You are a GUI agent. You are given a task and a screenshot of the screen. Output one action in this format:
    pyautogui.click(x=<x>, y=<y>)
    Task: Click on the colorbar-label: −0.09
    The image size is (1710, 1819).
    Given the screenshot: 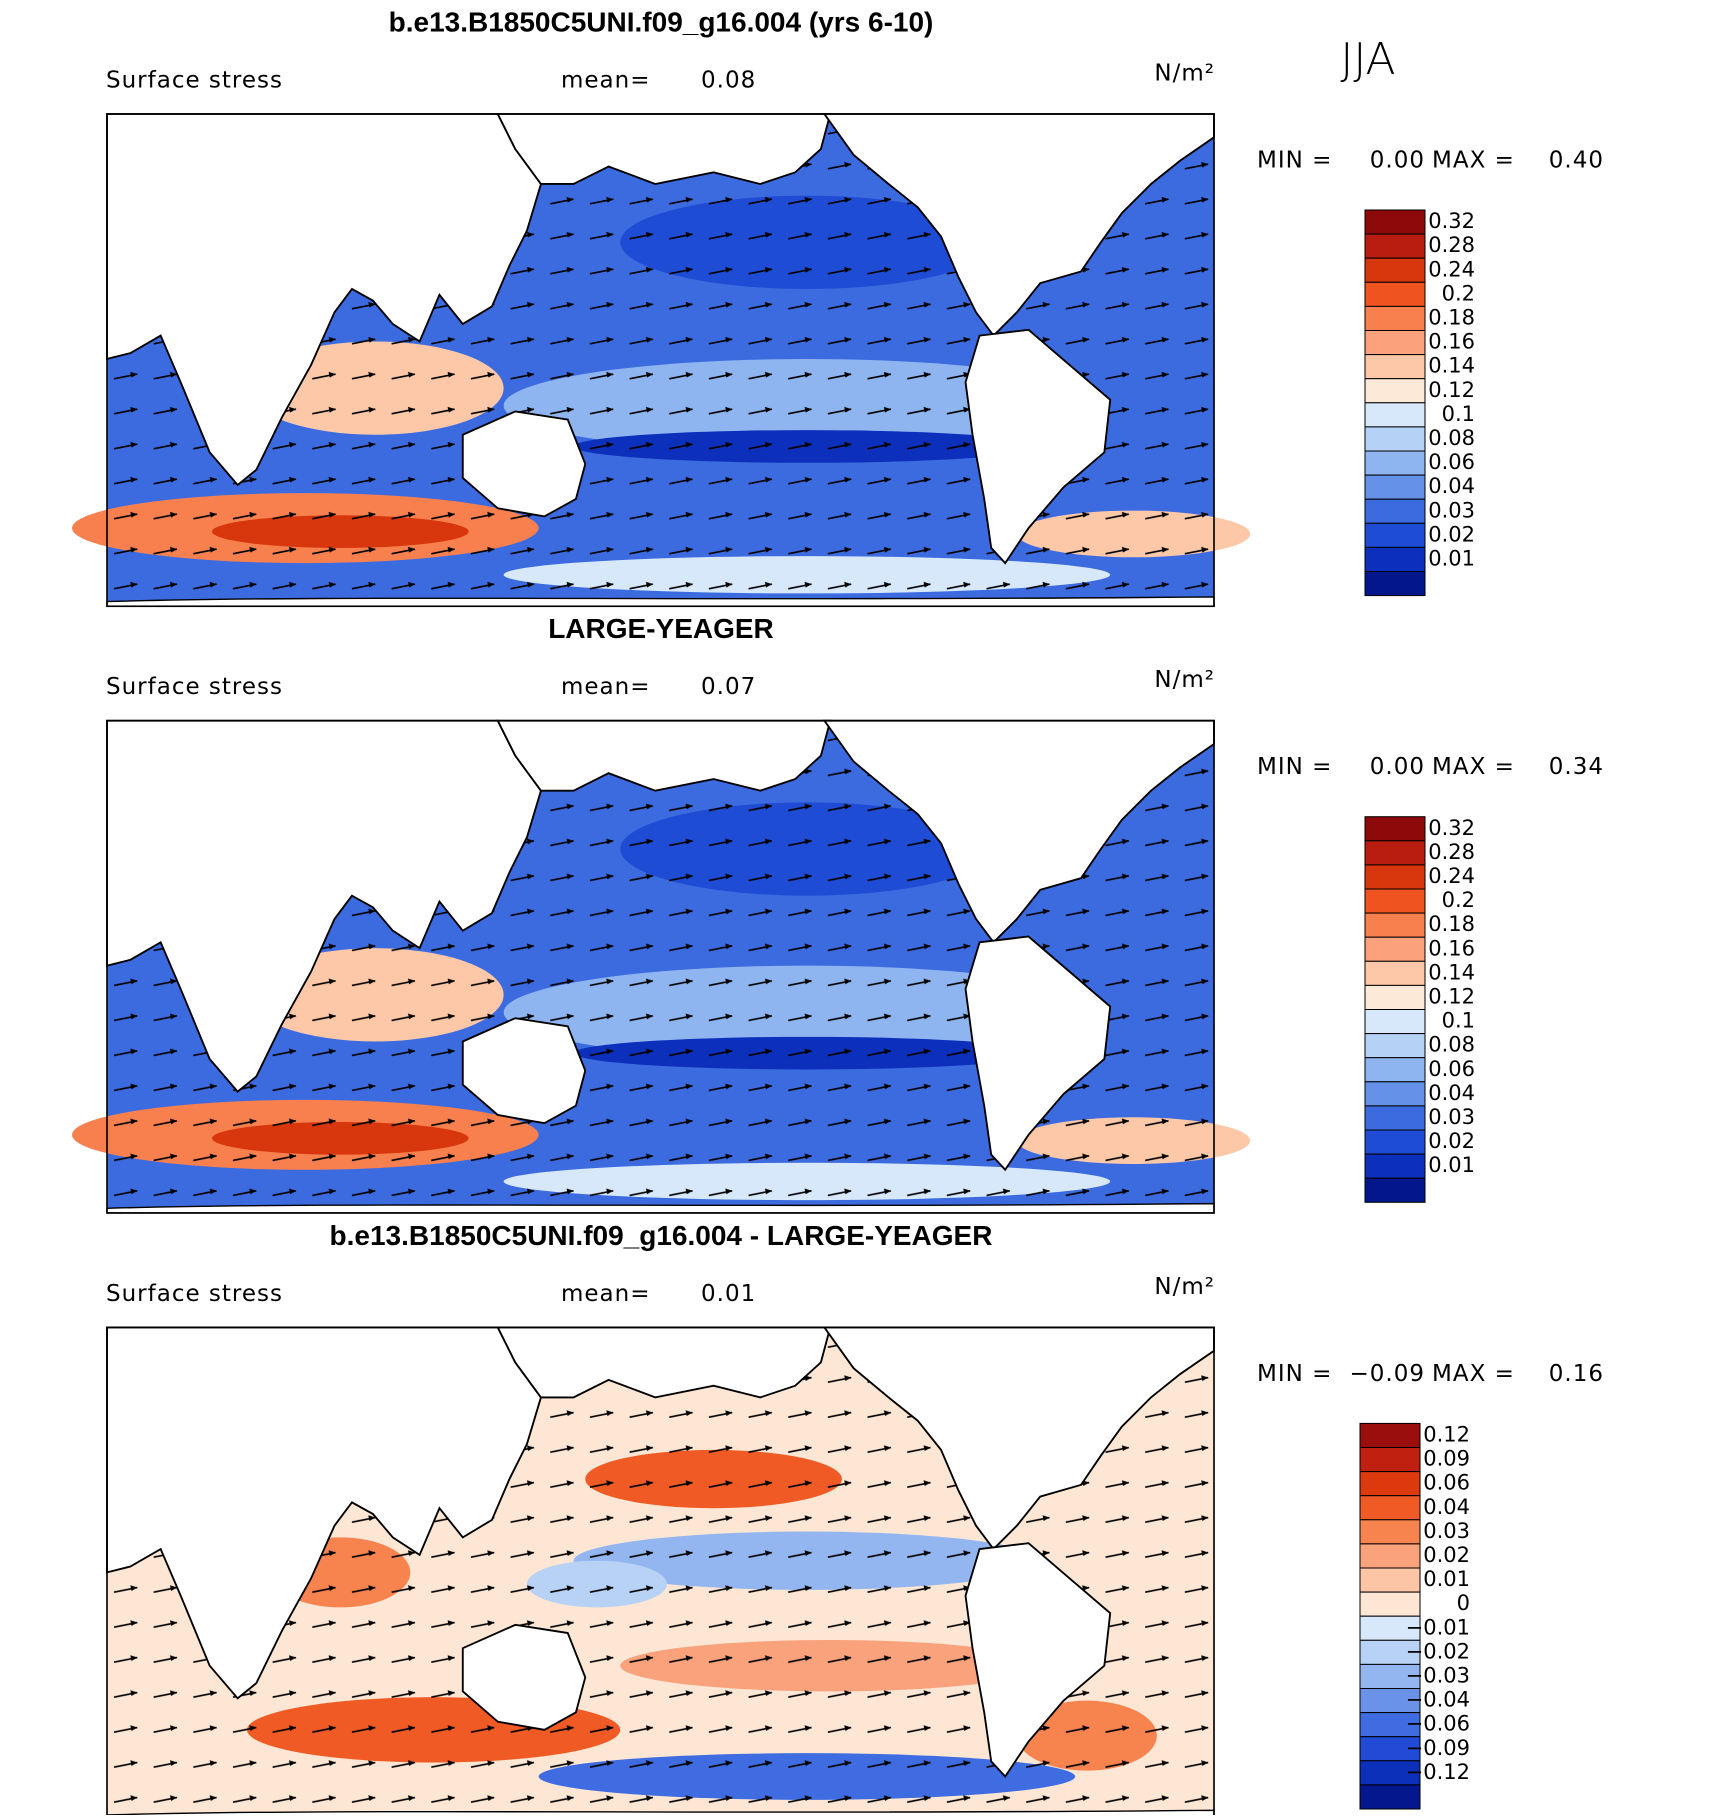 What is the action you would take?
    pyautogui.click(x=1438, y=1748)
    